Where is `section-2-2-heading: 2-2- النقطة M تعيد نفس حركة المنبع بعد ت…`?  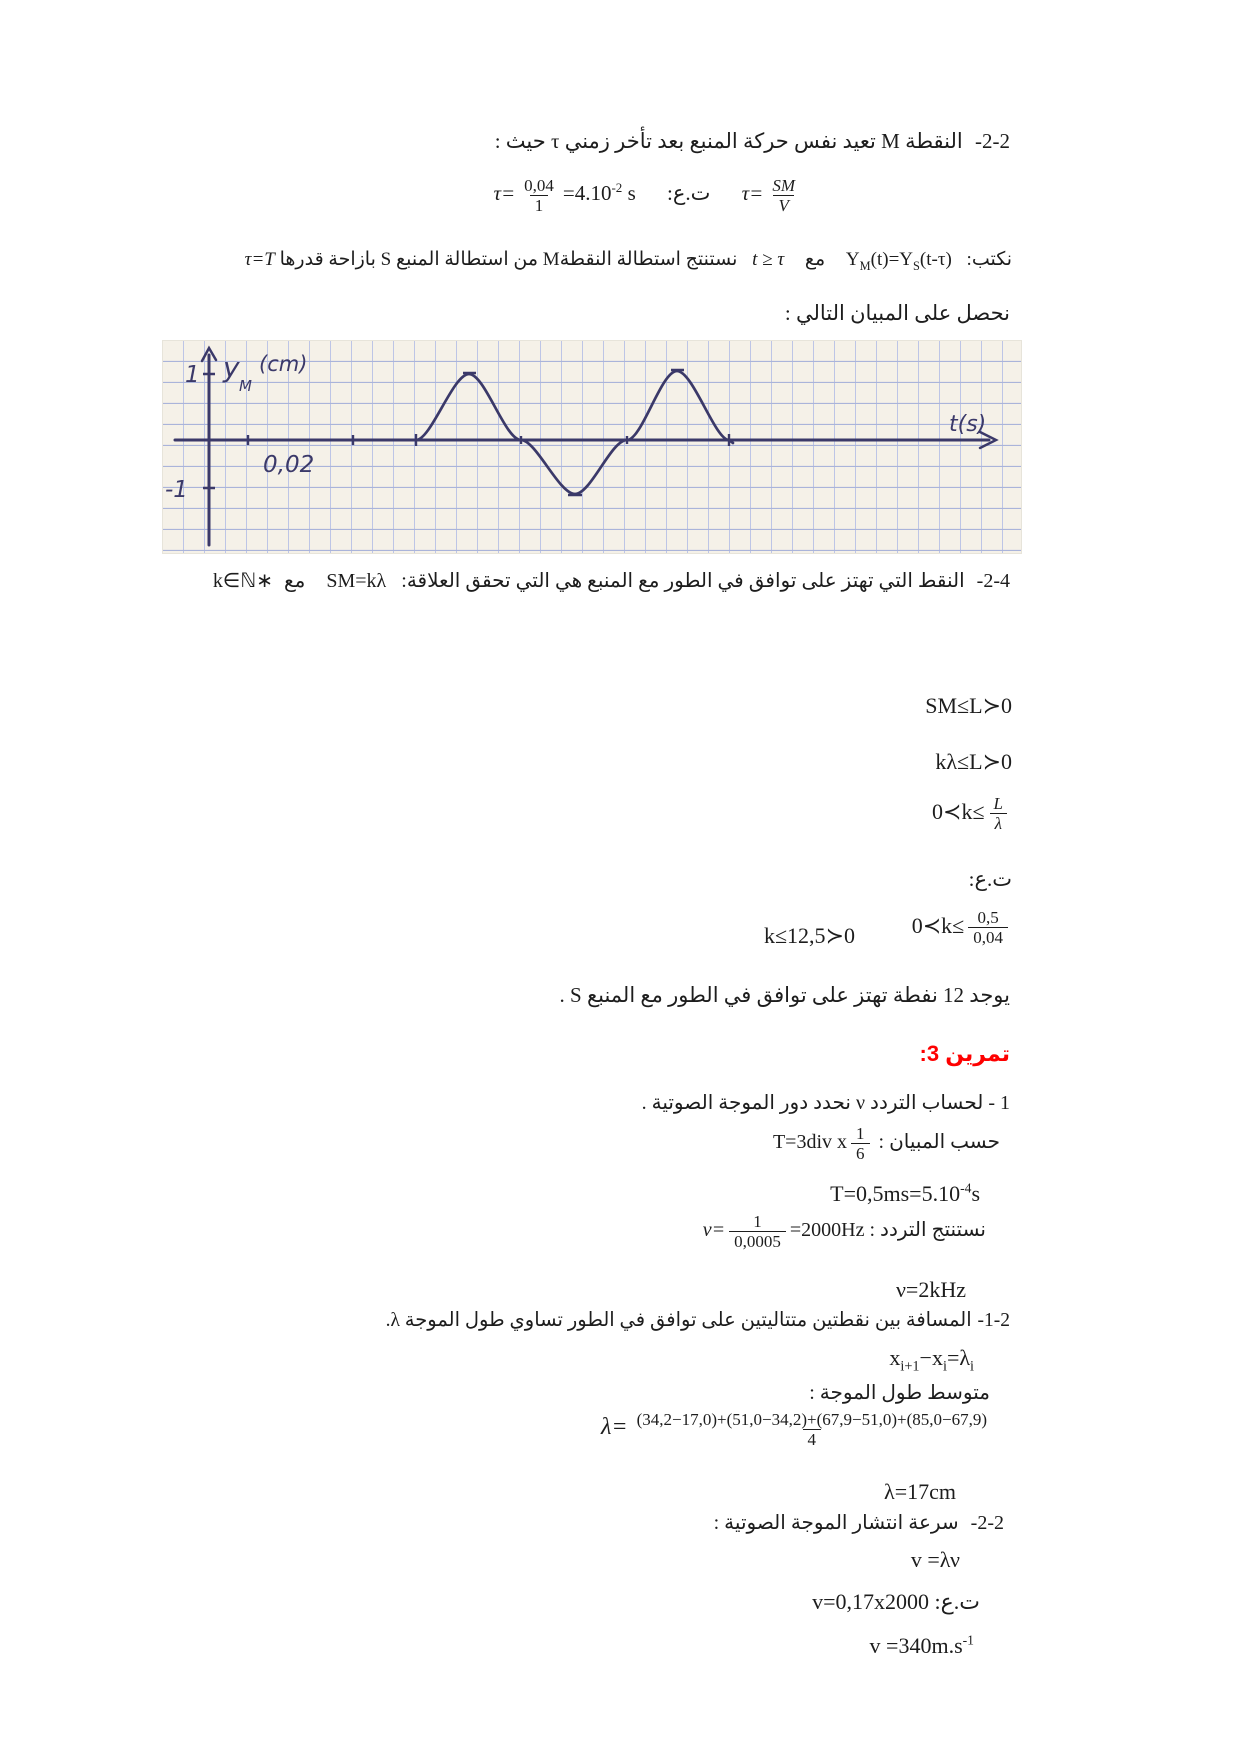
section-2-2-heading: 2-2- النقطة M تعيد نفس حركة المنبع بعد ت… is located at coordinates (752, 141).